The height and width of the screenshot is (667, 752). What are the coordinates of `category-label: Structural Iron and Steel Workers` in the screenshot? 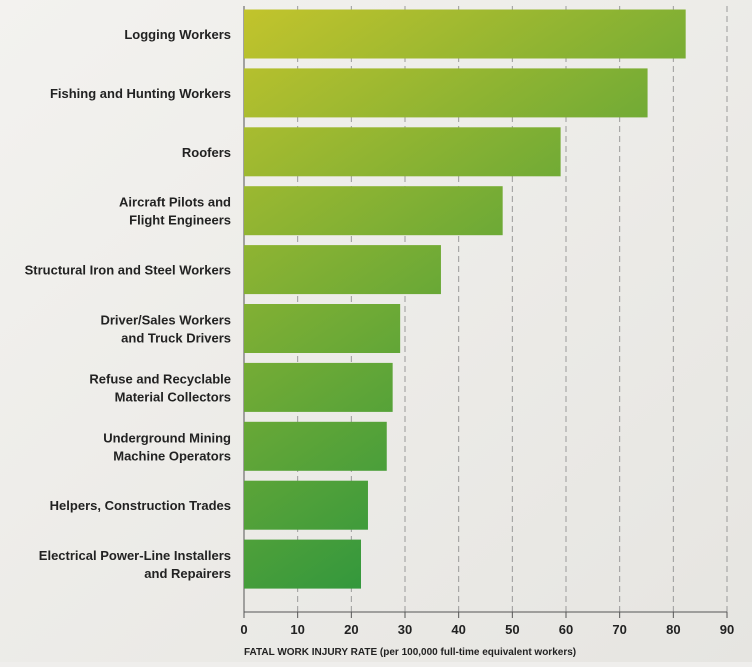 It's located at (128, 270).